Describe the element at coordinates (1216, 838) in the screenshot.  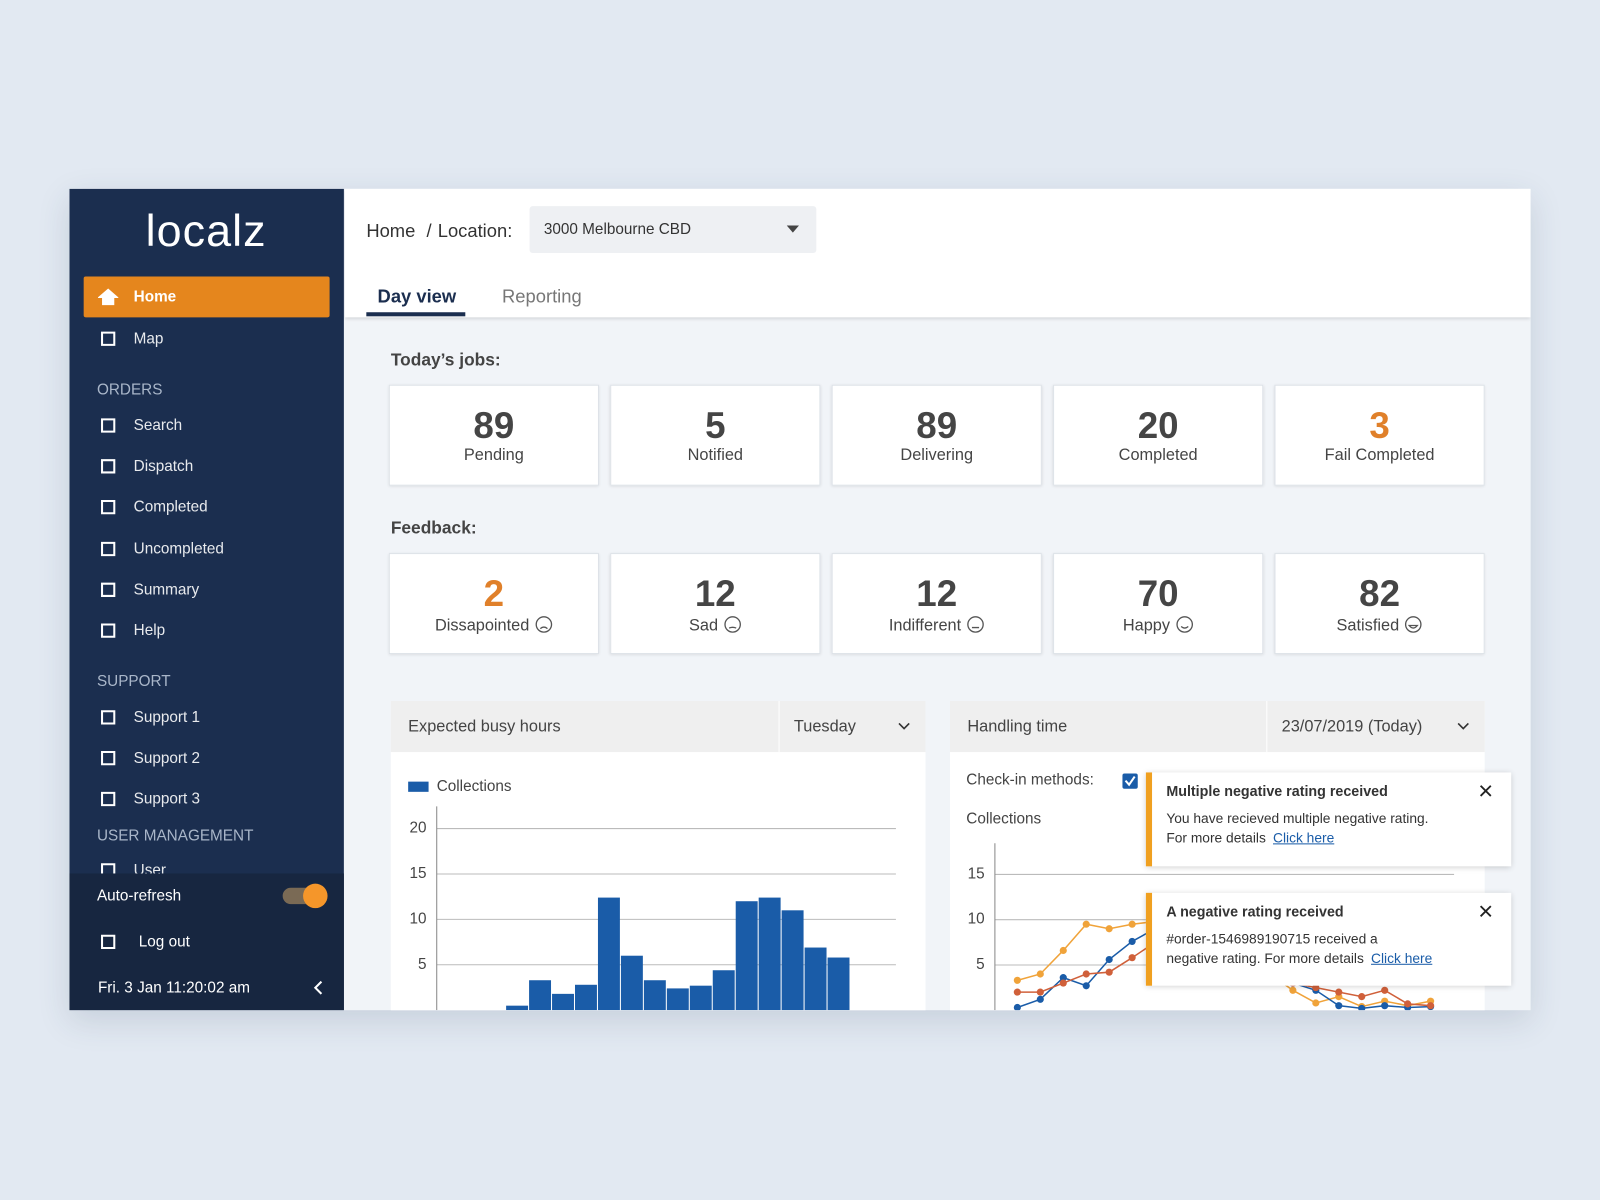
I see `notification-text: For more details` at that location.